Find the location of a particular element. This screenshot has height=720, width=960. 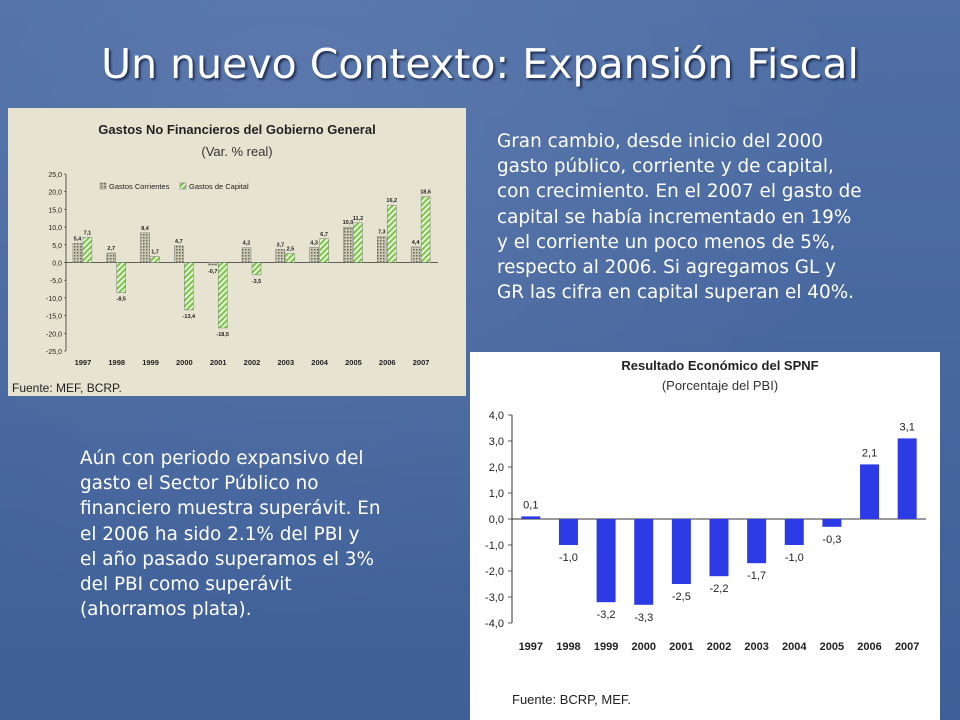

chart1-legend-label: Gastos de Capital is located at coordinates (219, 186).